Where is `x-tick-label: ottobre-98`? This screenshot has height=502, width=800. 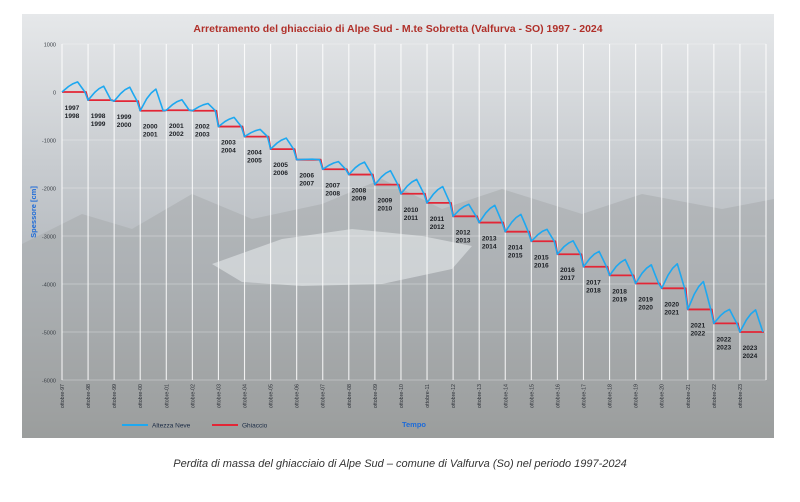
x-tick-label: ottobre-98 is located at coordinates (89, 396).